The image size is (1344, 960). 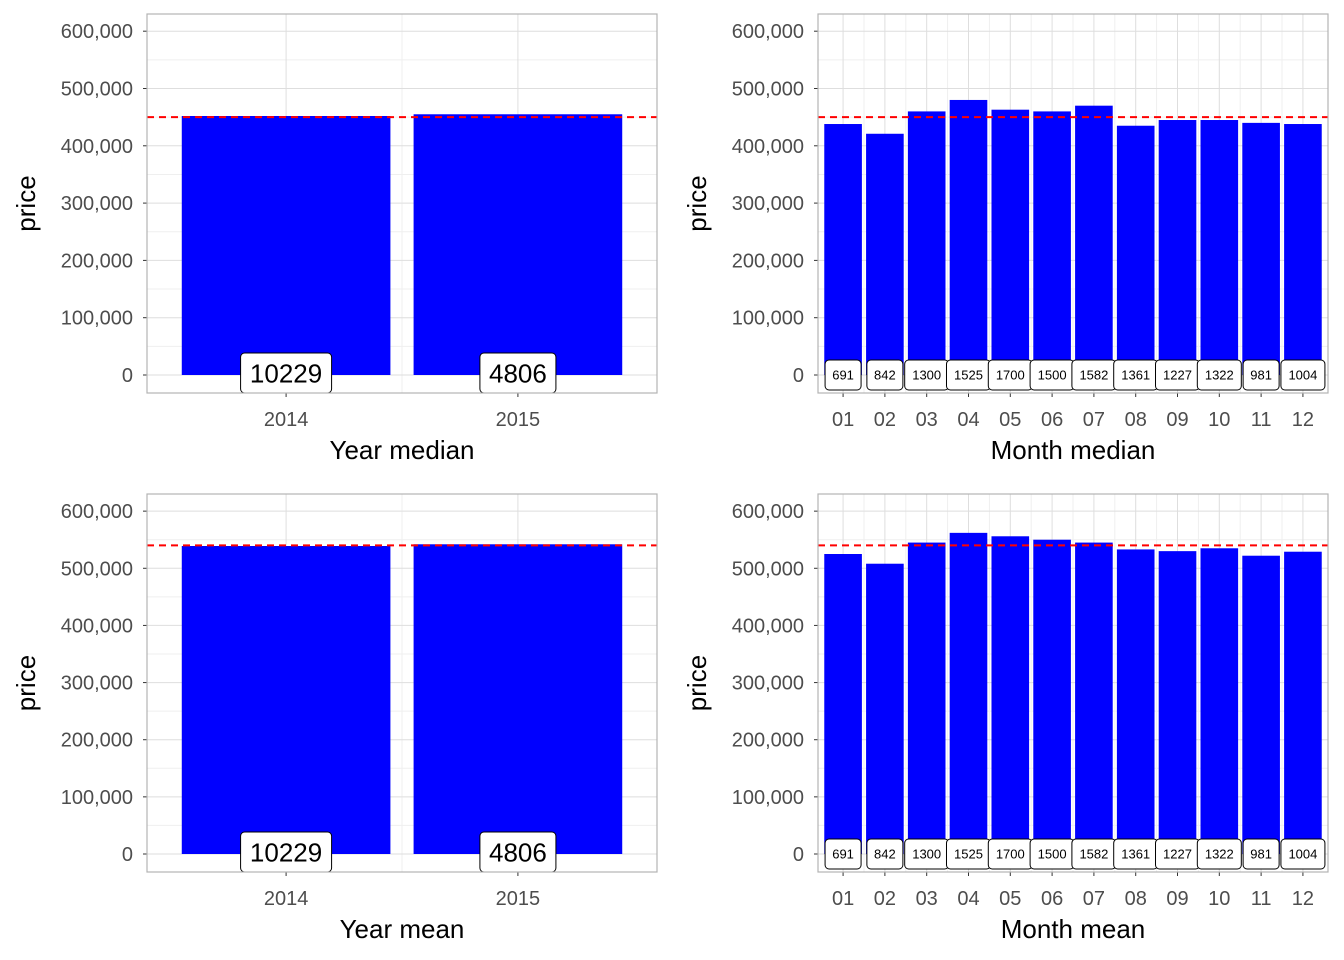 I want to click on x-axis-title: Month median, so click(x=1073, y=450).